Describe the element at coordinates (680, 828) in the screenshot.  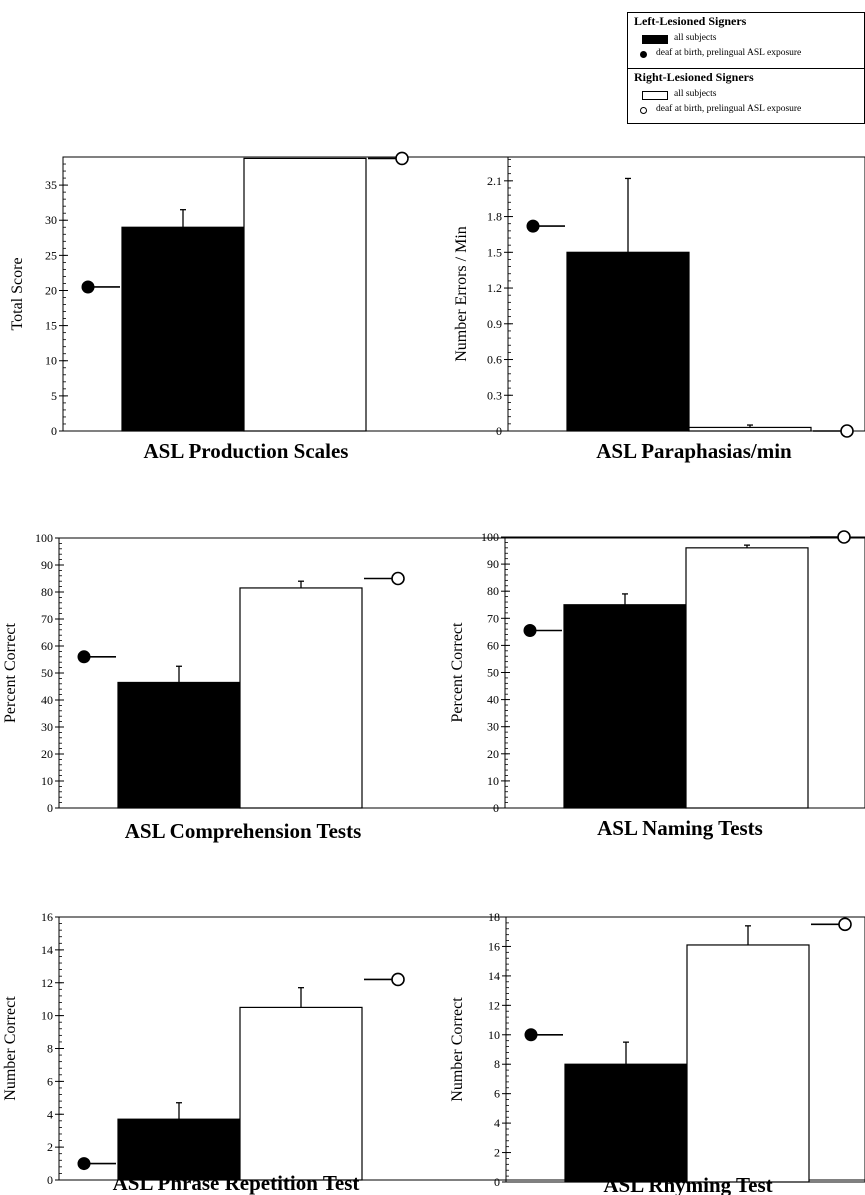
I see `chart-title: ASL Naming Tests` at that location.